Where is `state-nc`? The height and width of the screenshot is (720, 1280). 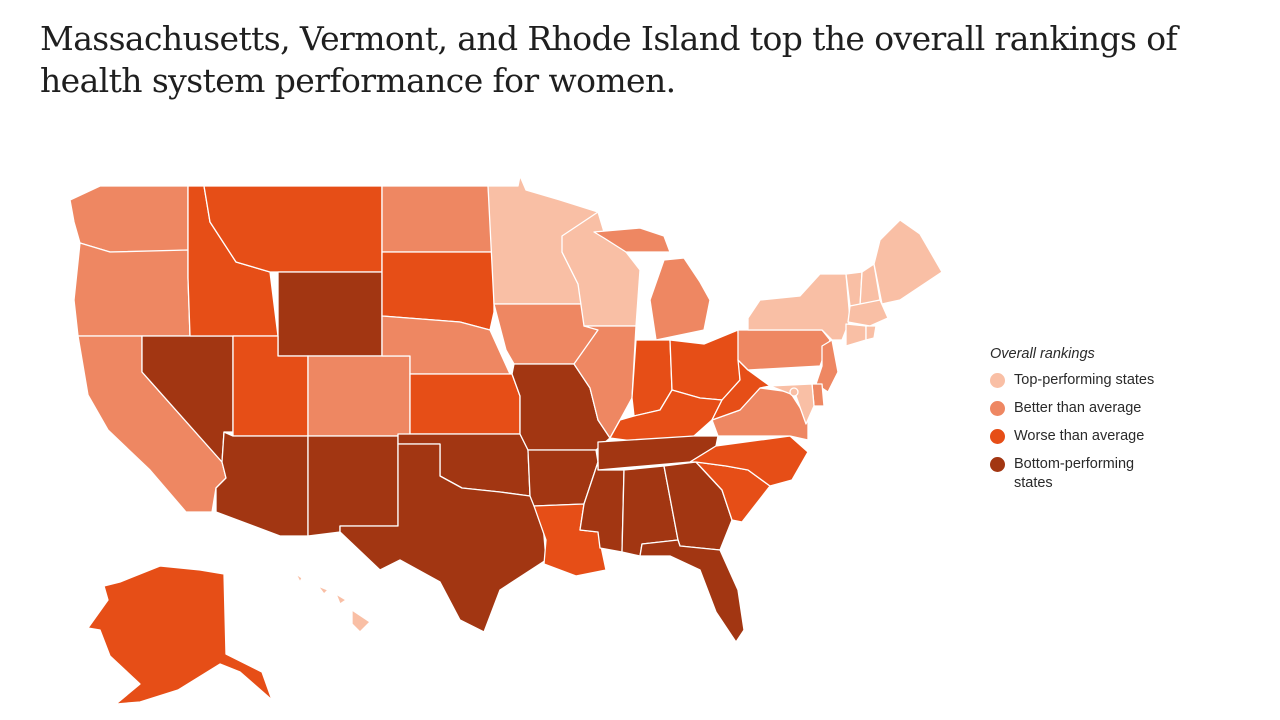 state-nc is located at coordinates (749, 461).